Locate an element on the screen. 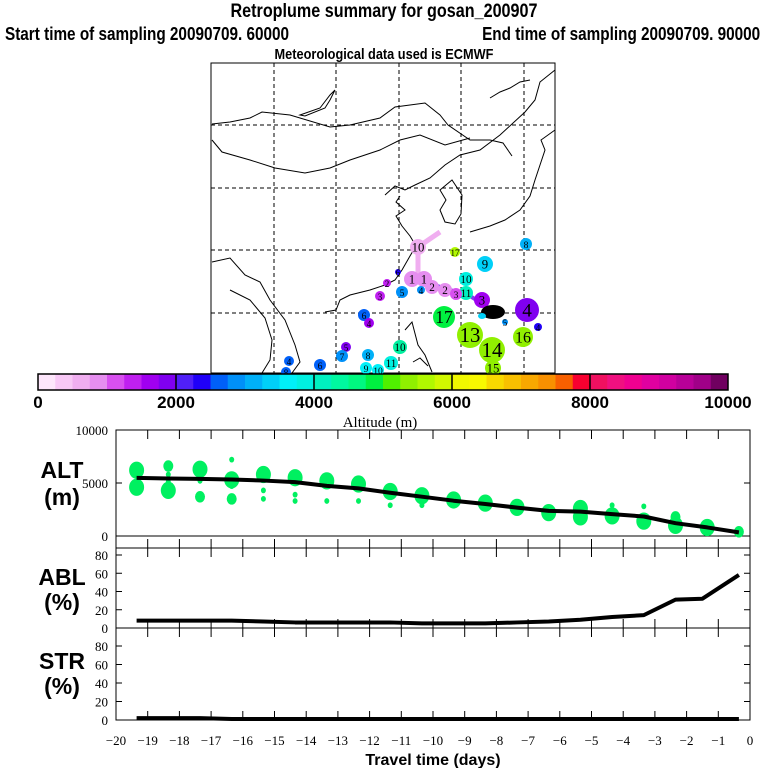  colorbar-tick-label: 8000 is located at coordinates (590, 402).